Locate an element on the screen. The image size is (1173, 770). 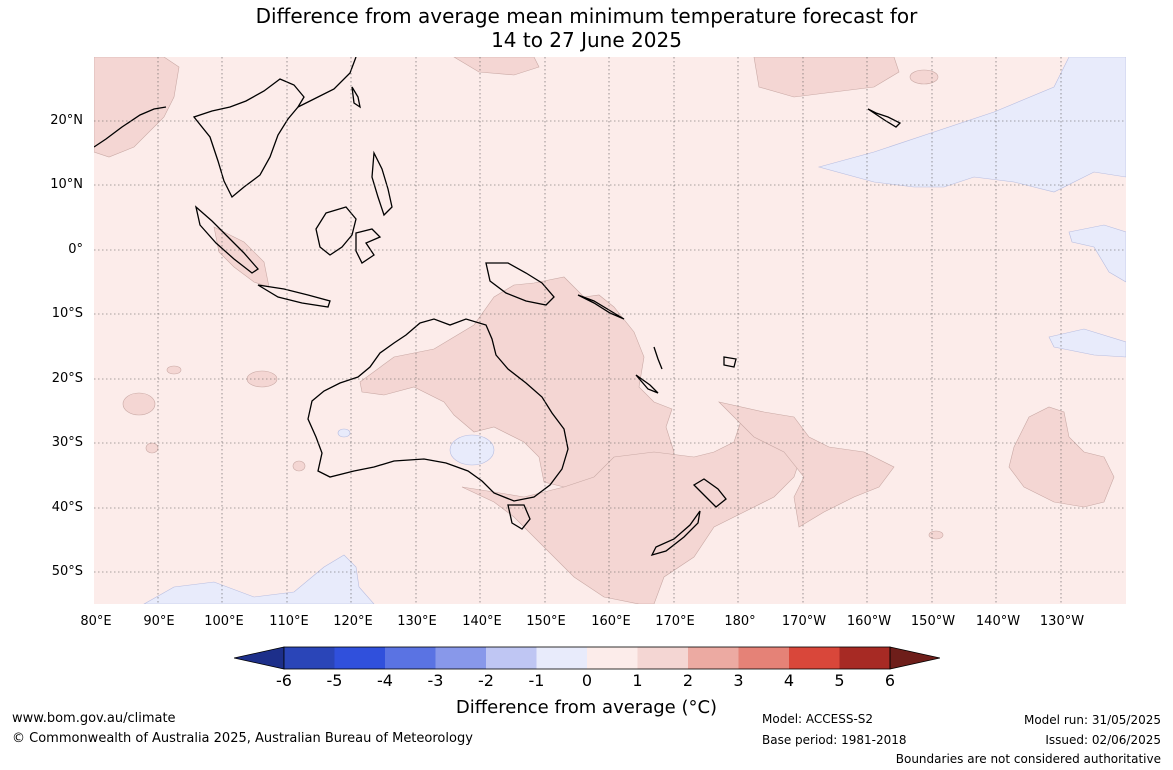
lon-label-140w: 140°W is located at coordinates (998, 621).